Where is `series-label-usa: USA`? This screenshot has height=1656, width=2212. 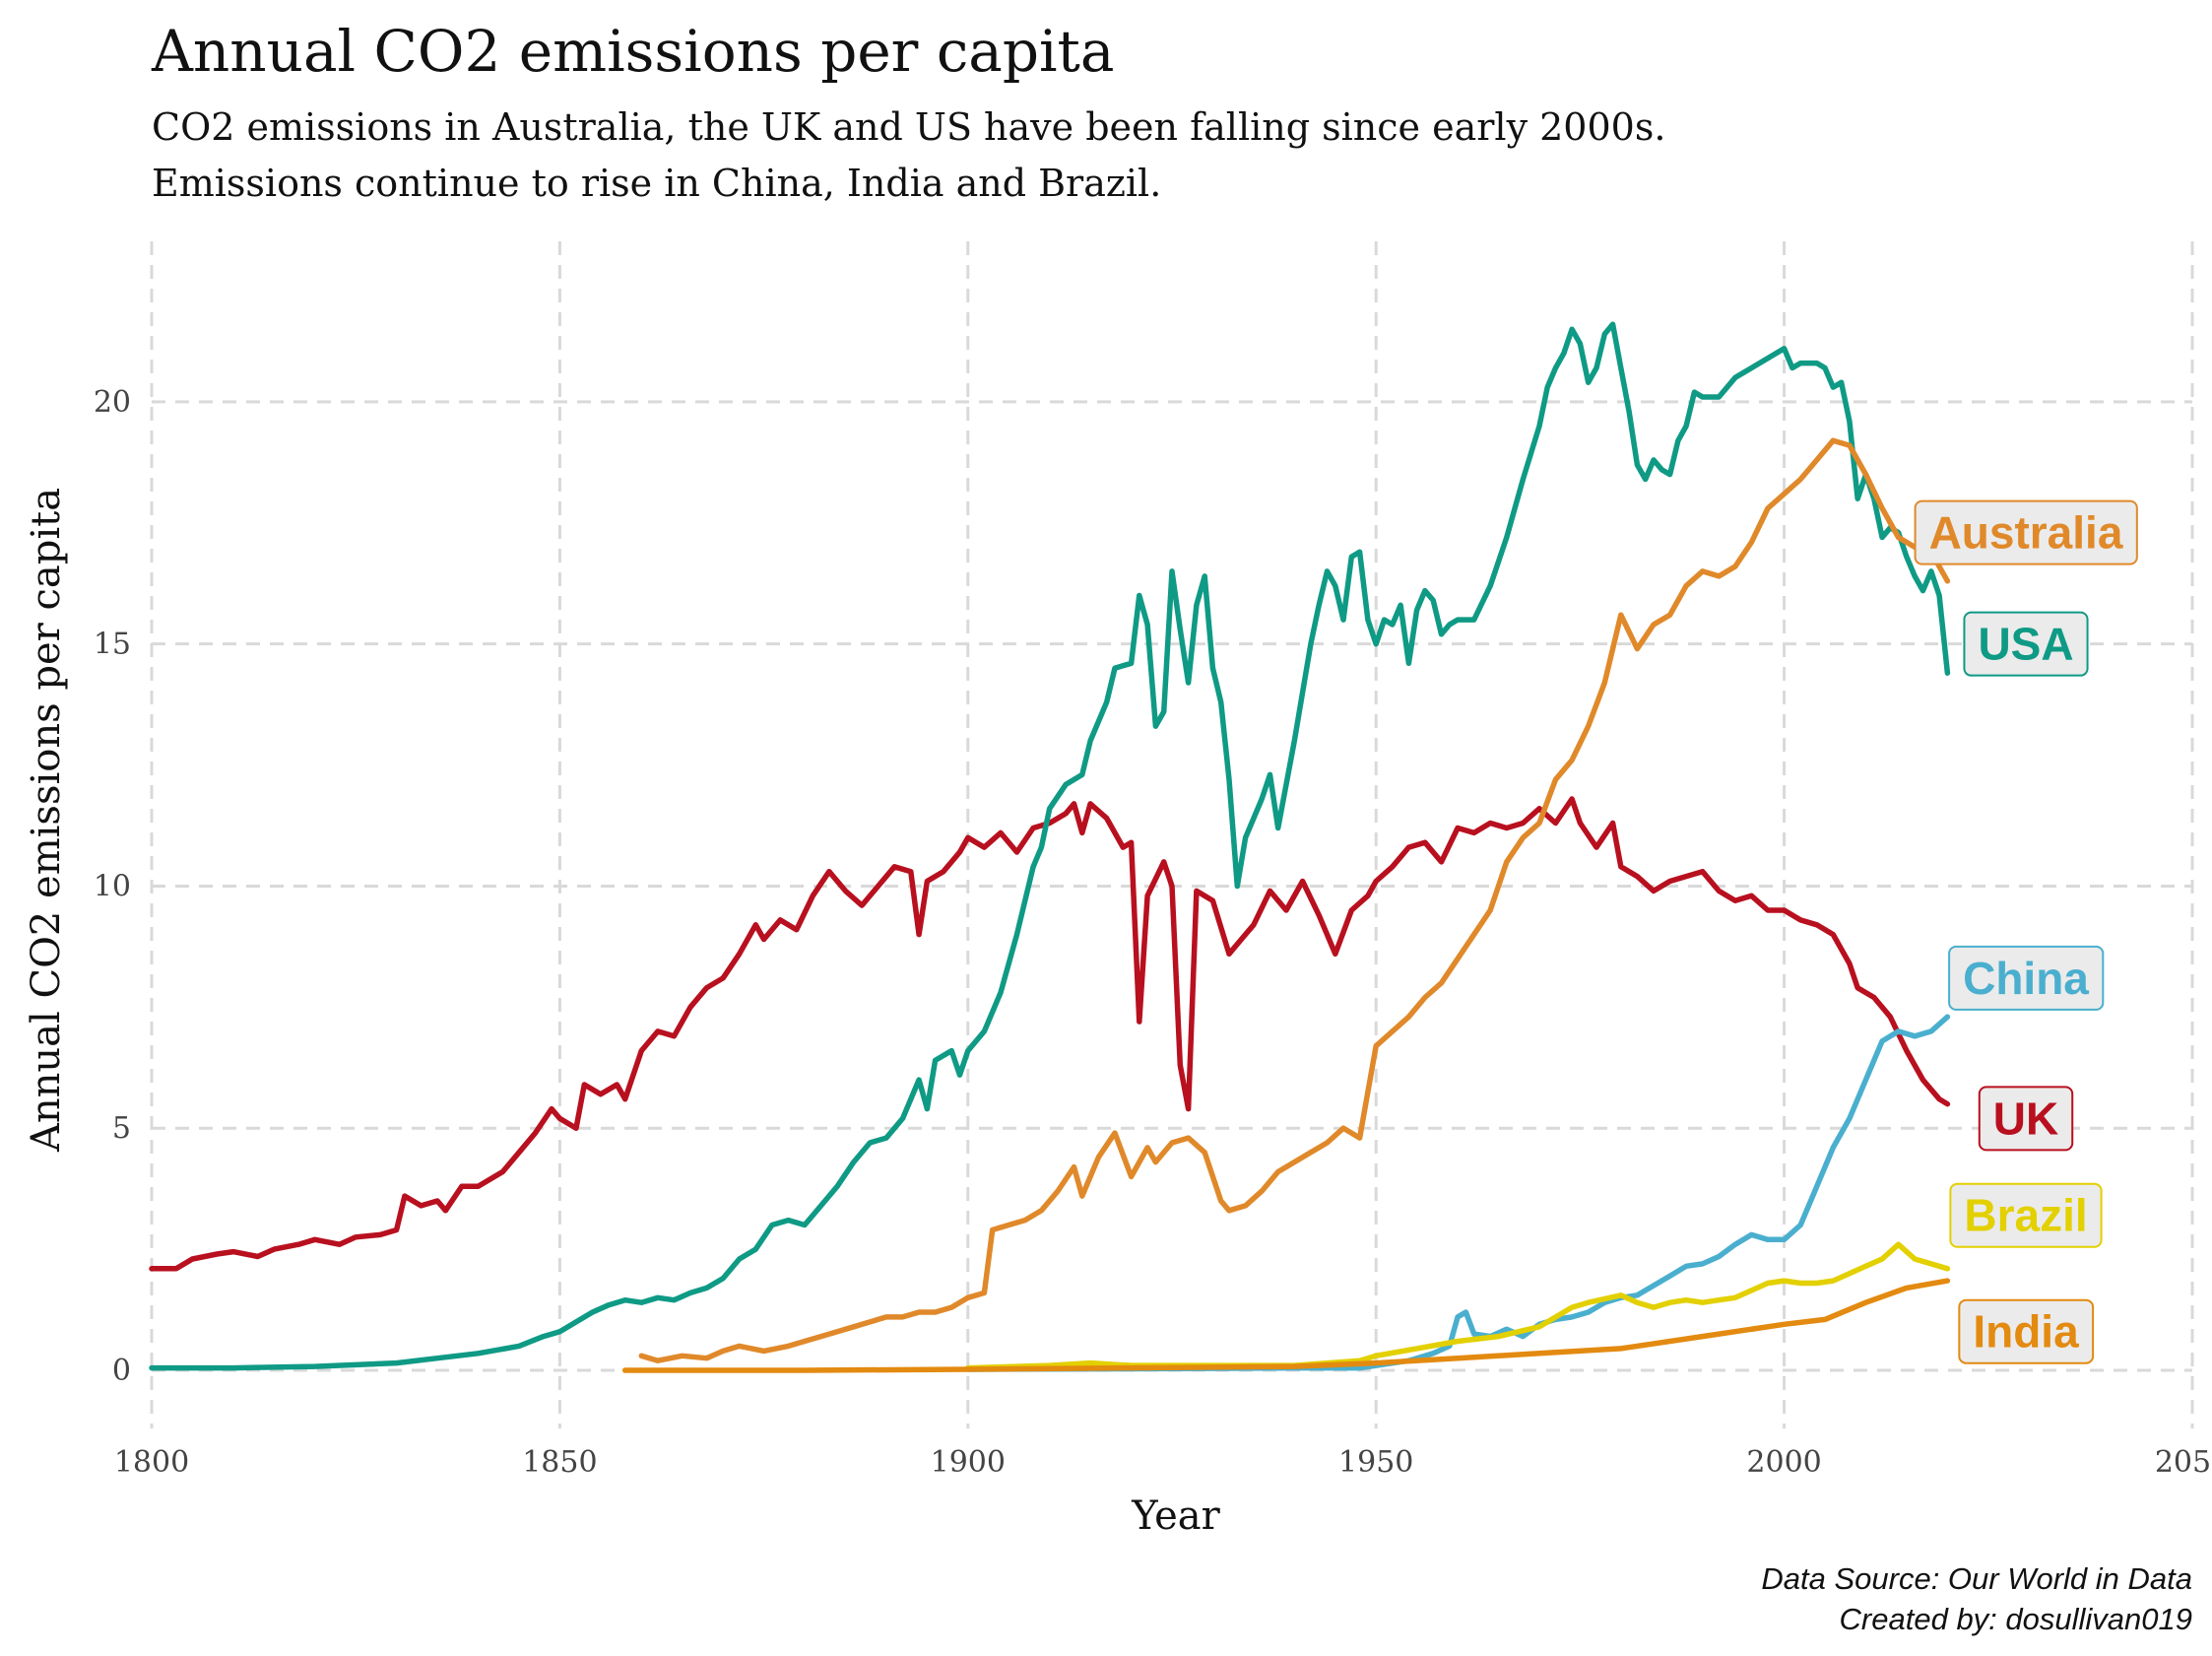
series-label-usa: USA is located at coordinates (2026, 644).